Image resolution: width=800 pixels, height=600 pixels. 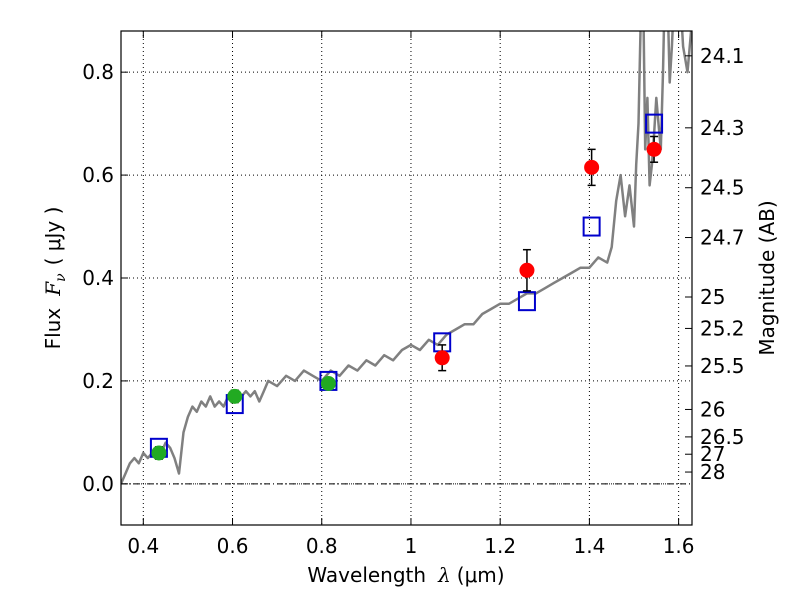 I want to click on y-axis-label: Flux Fν ( μJy ), so click(x=55, y=278).